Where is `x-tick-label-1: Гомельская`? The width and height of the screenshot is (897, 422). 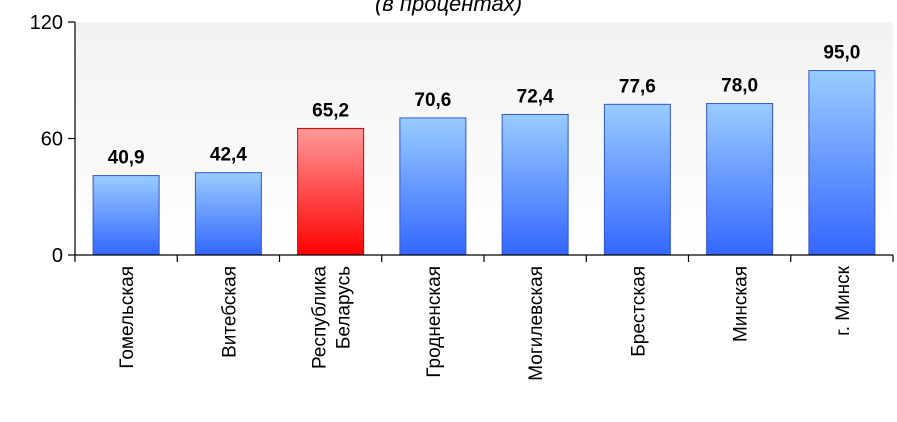 x-tick-label-1: Гомельская is located at coordinates (127, 317).